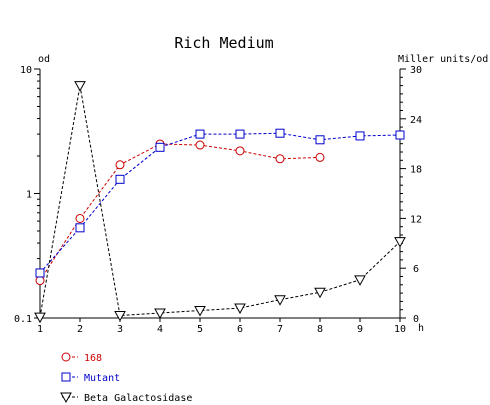 The width and height of the screenshot is (490, 405). What do you see at coordinates (200, 329) in the screenshot?
I see `x-tick-label: 5` at bounding box center [200, 329].